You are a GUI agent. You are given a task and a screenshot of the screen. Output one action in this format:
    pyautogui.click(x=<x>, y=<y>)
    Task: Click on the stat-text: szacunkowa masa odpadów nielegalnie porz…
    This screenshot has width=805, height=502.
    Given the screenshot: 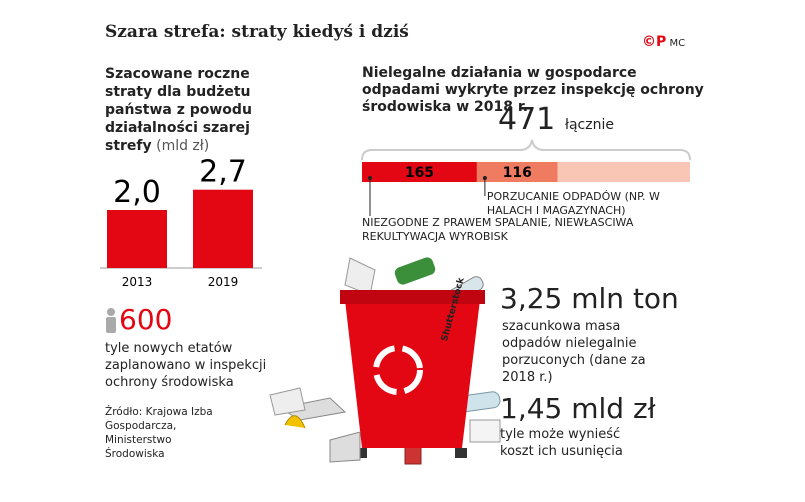 What is the action you would take?
    pyautogui.click(x=574, y=352)
    